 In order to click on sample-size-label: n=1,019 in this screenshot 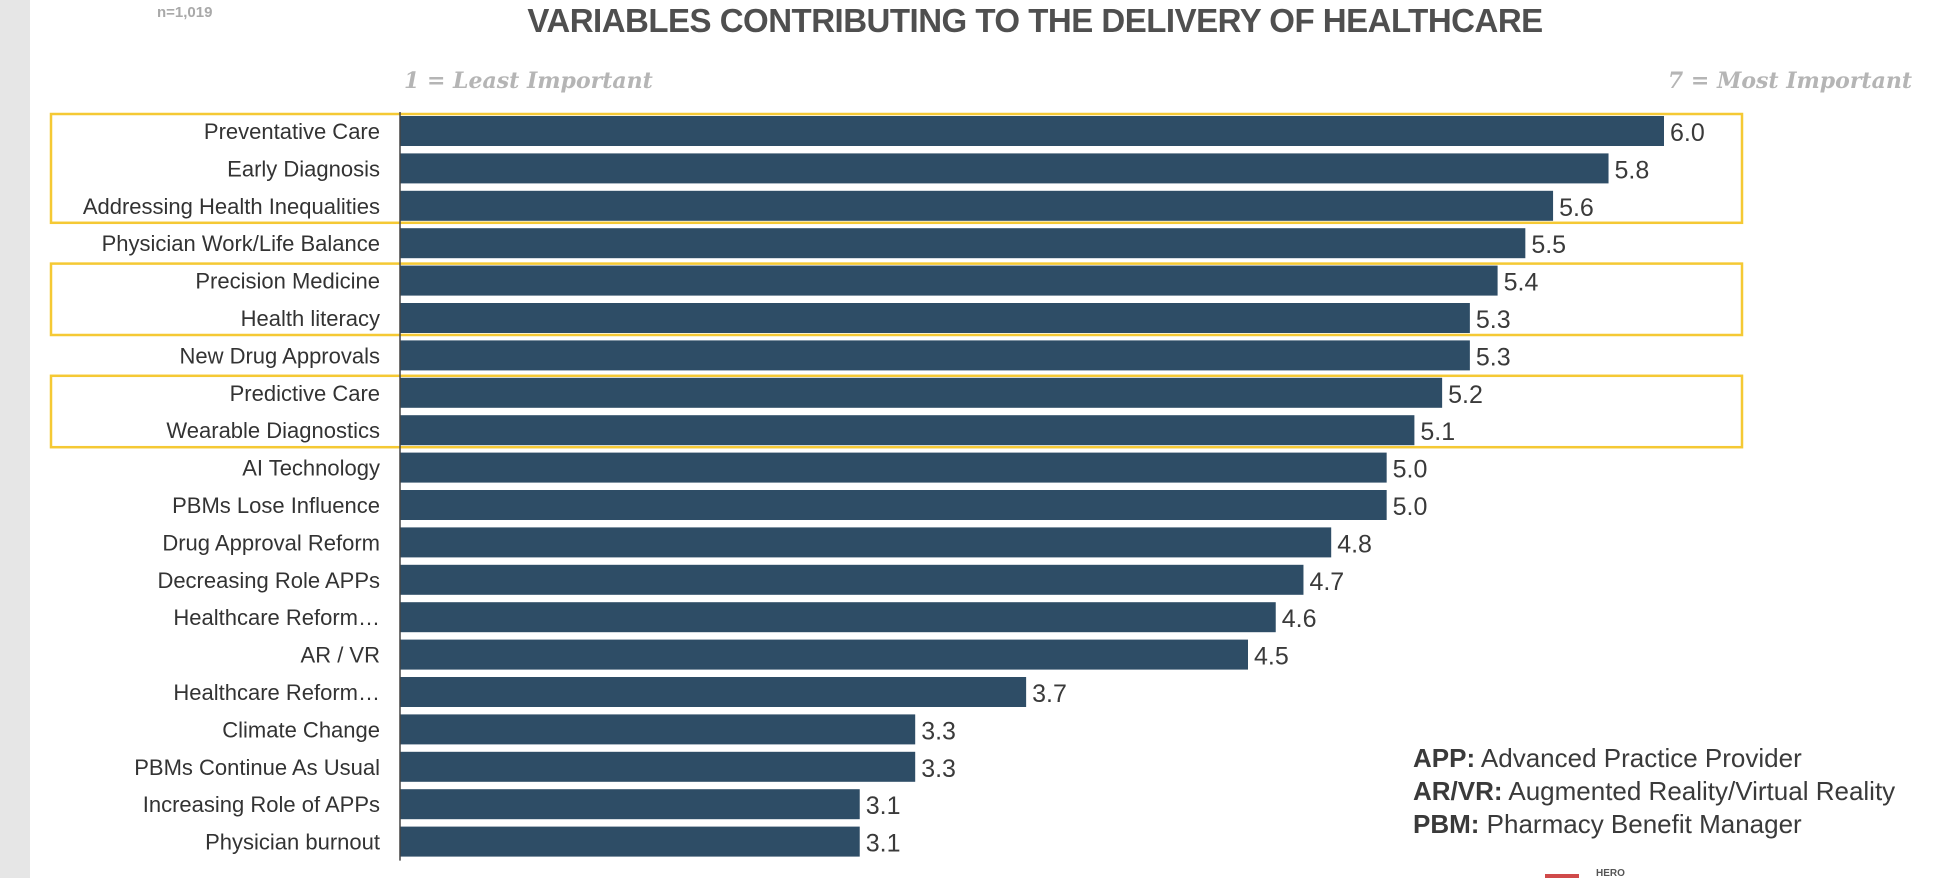, I will do `click(185, 12)`.